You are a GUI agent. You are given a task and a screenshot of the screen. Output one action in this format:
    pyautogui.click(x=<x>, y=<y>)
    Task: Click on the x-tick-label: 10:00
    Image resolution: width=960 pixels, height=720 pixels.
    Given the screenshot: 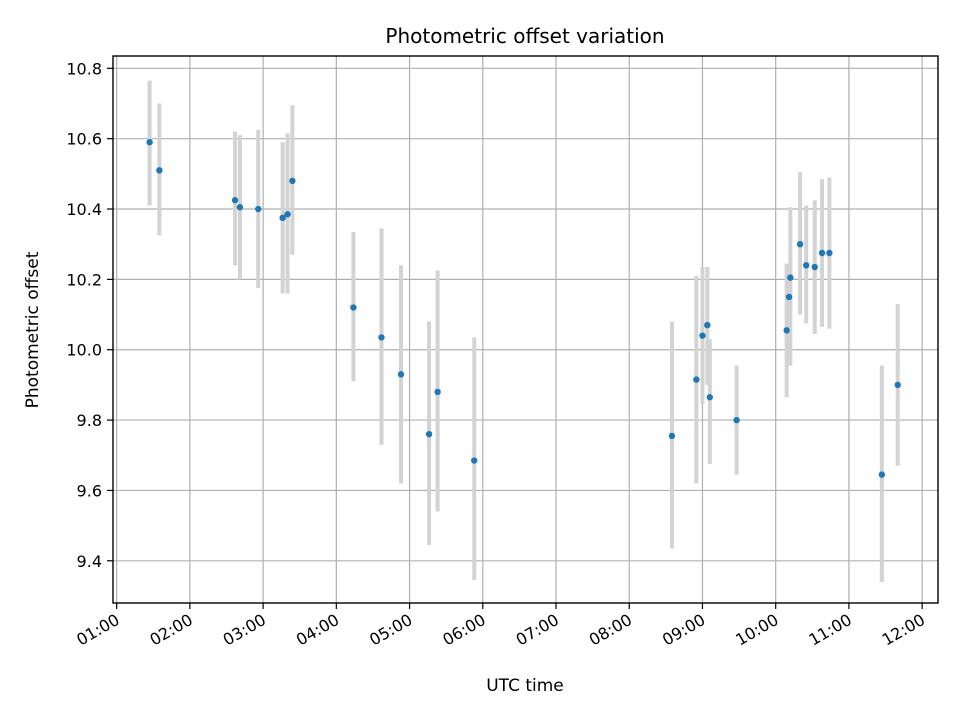 What is the action you would take?
    pyautogui.click(x=756, y=630)
    